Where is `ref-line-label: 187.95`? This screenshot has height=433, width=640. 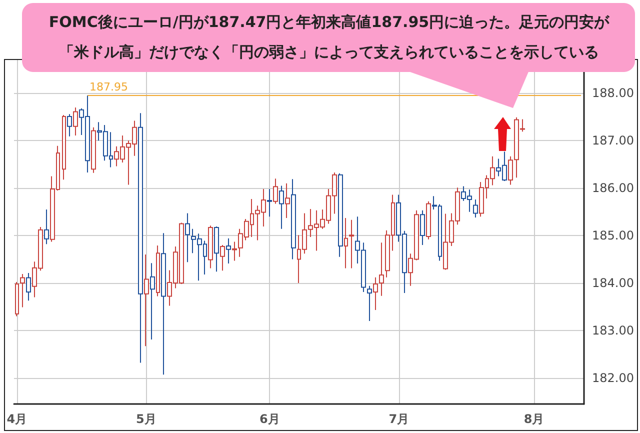
ref-line-label: 187.95 is located at coordinates (108, 87).